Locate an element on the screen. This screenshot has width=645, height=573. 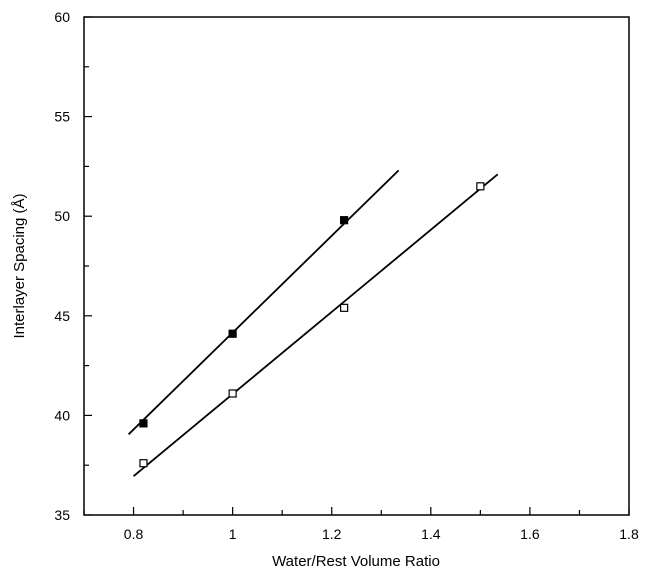
x-tick-label: 1 is located at coordinates (233, 534).